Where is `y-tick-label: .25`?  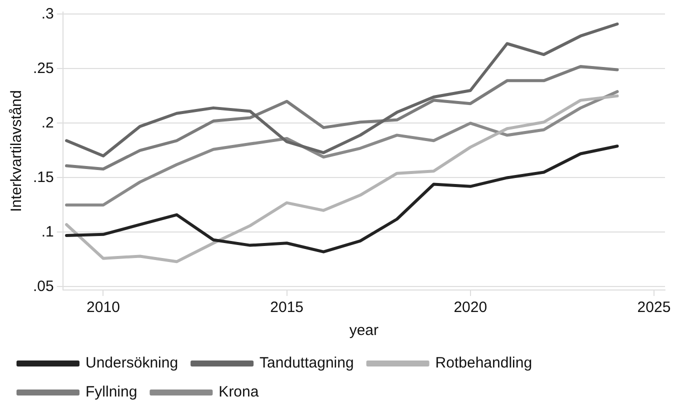 y-tick-label: .25 is located at coordinates (43, 68).